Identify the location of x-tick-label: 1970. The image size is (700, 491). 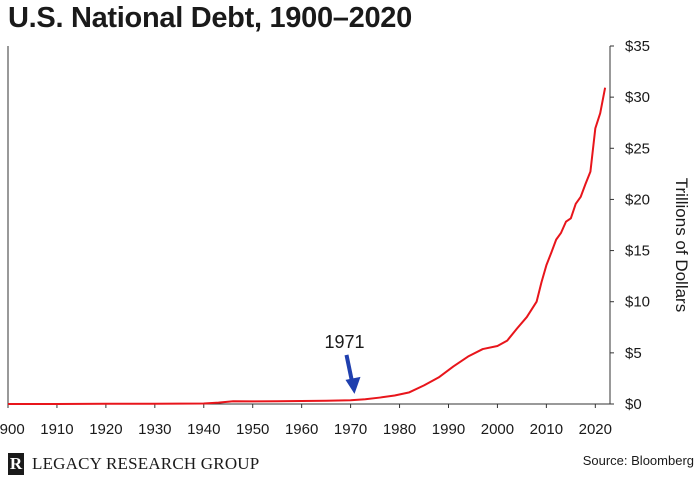
(350, 429).